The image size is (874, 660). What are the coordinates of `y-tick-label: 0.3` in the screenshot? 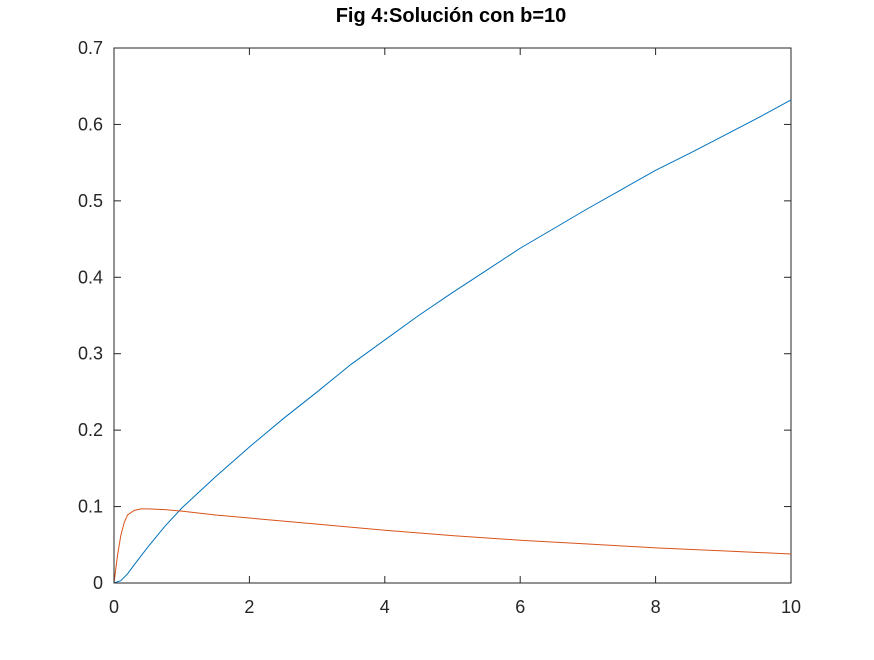 It's located at (90, 354).